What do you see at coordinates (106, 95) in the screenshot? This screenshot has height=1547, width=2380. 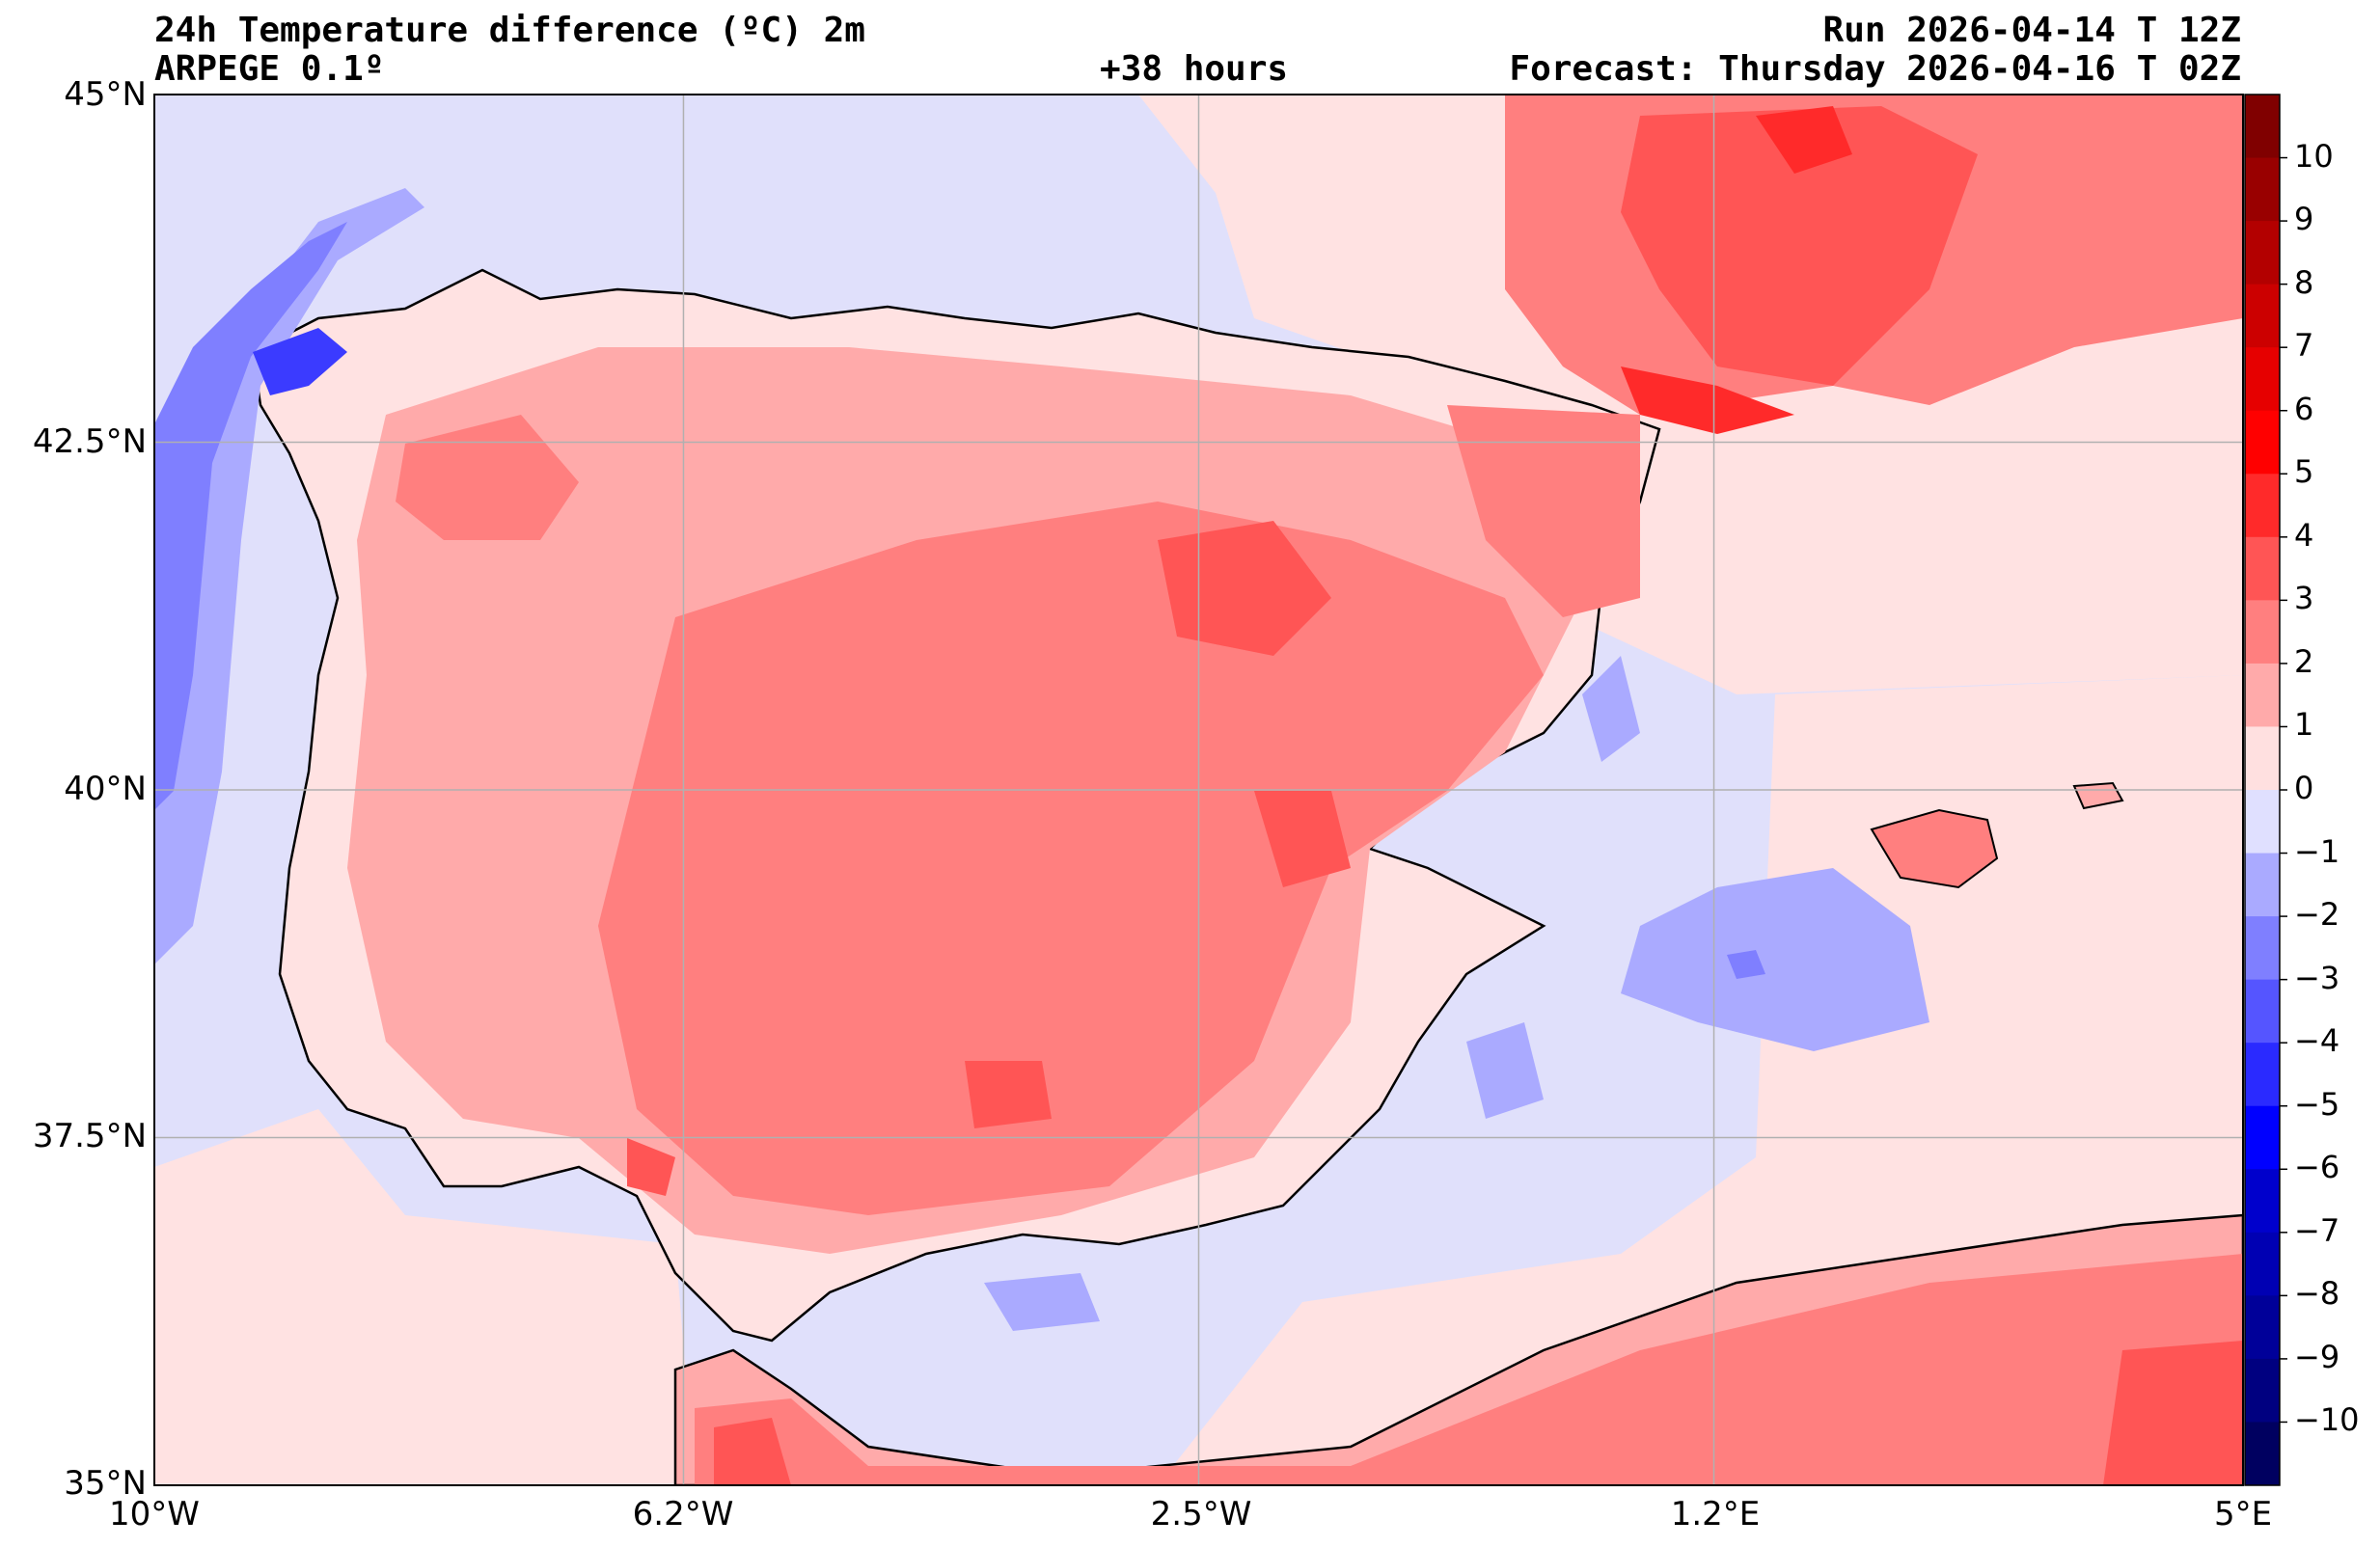 I see `lat-tick-45: 45°N` at bounding box center [106, 95].